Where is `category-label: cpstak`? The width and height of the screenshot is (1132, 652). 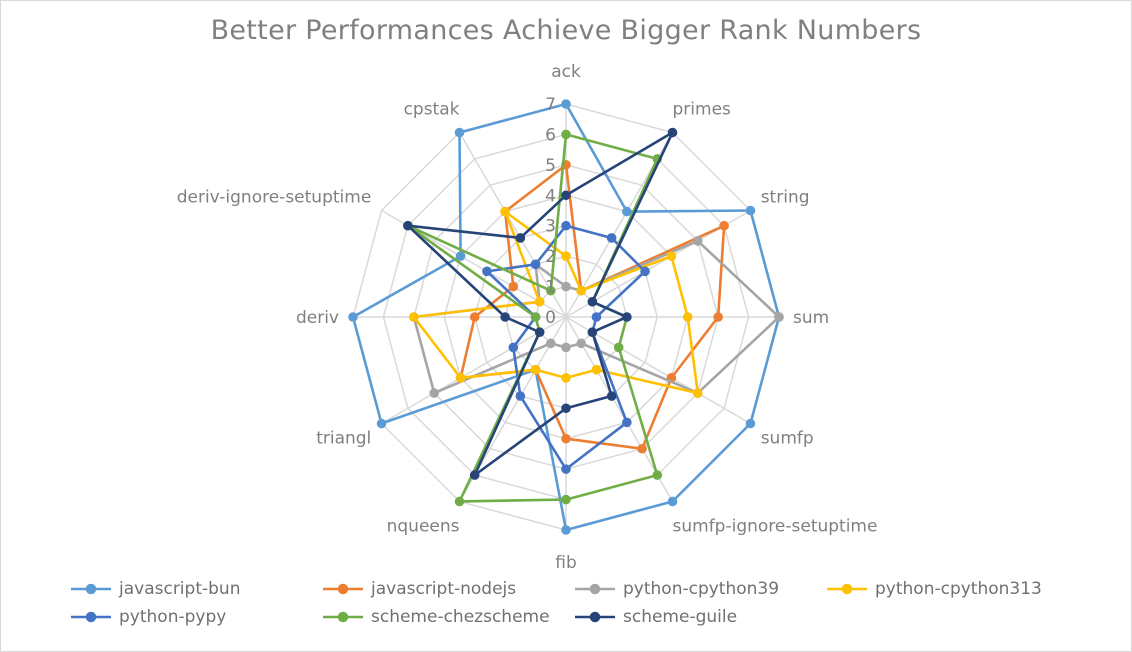 category-label: cpstak is located at coordinates (432, 109).